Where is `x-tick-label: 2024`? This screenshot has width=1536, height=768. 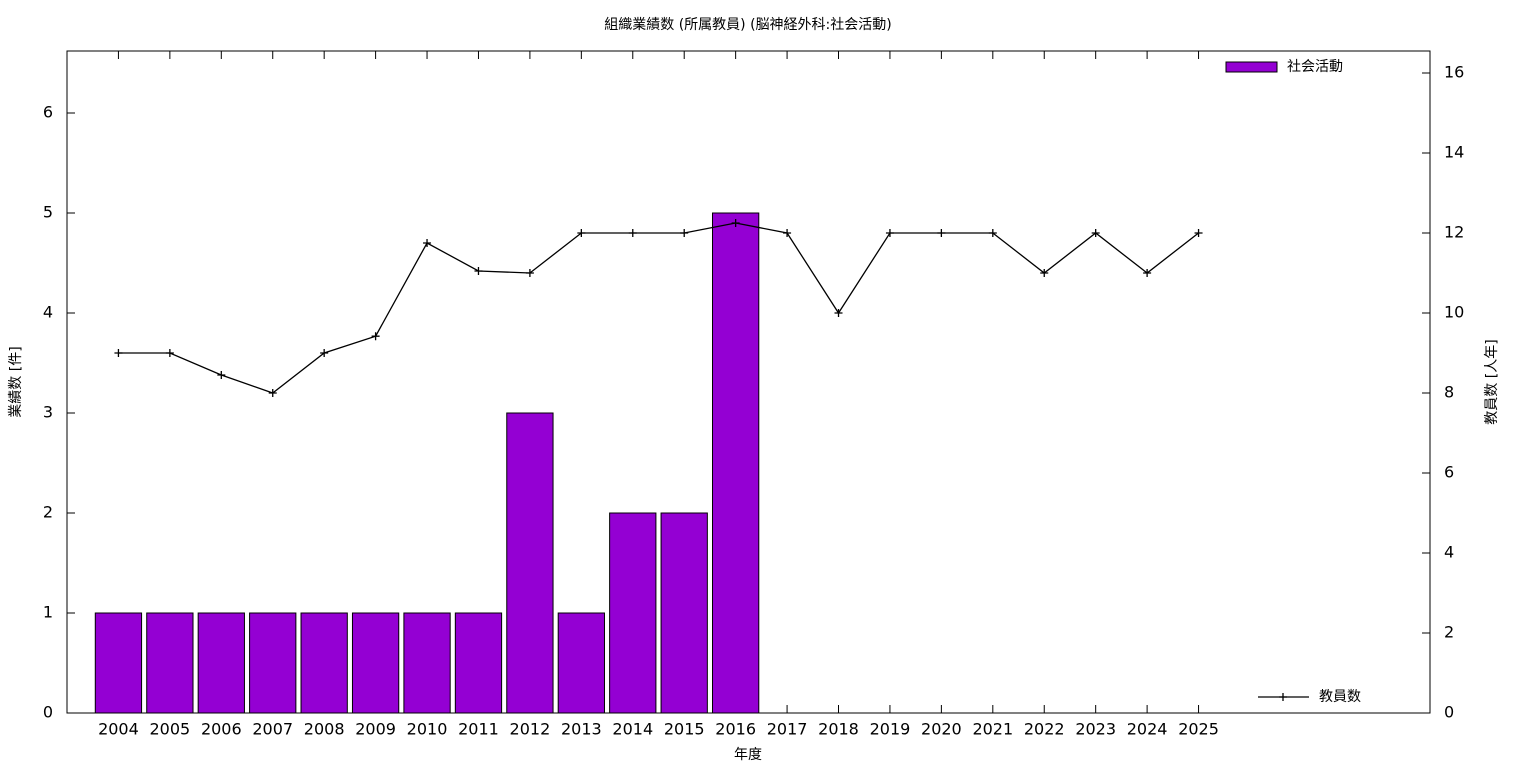
x-tick-label: 2024 is located at coordinates (1147, 729).